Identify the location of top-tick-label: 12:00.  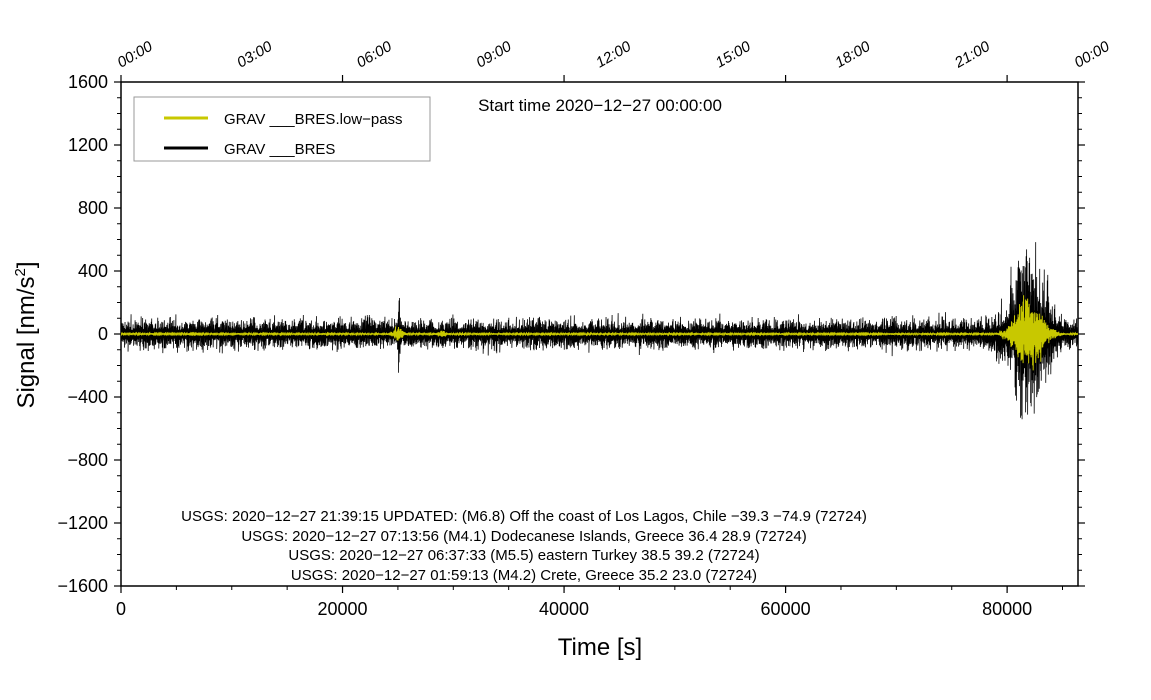
(614, 55).